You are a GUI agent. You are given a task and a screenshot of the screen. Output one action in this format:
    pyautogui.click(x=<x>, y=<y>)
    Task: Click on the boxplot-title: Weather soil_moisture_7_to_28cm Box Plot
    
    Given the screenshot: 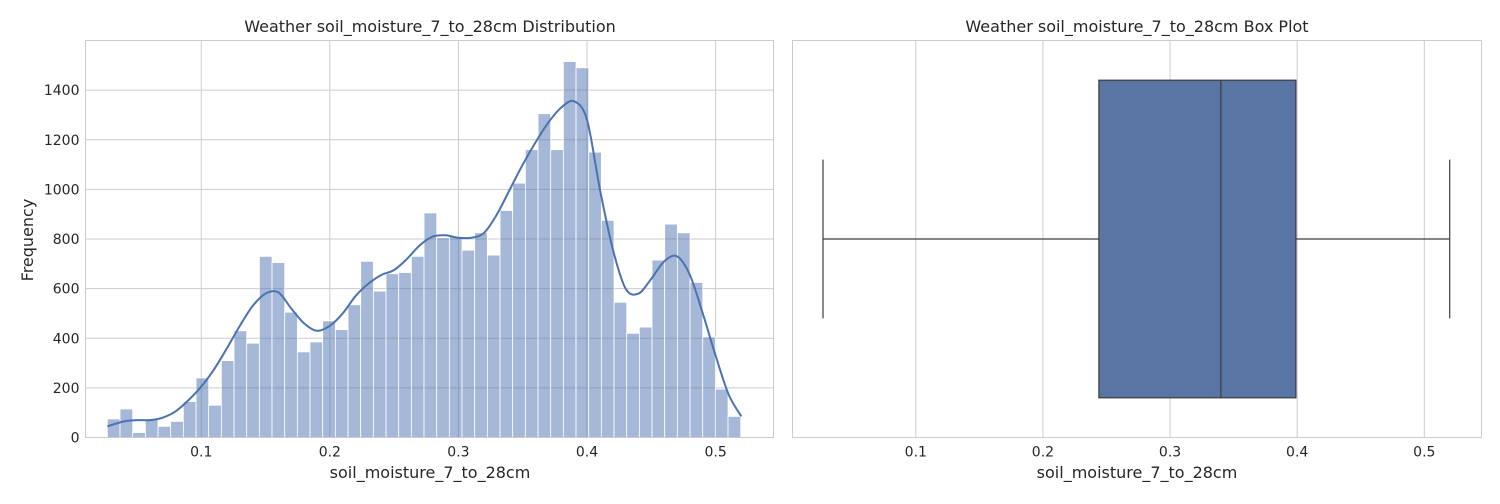 What is the action you would take?
    pyautogui.click(x=1136, y=27)
    